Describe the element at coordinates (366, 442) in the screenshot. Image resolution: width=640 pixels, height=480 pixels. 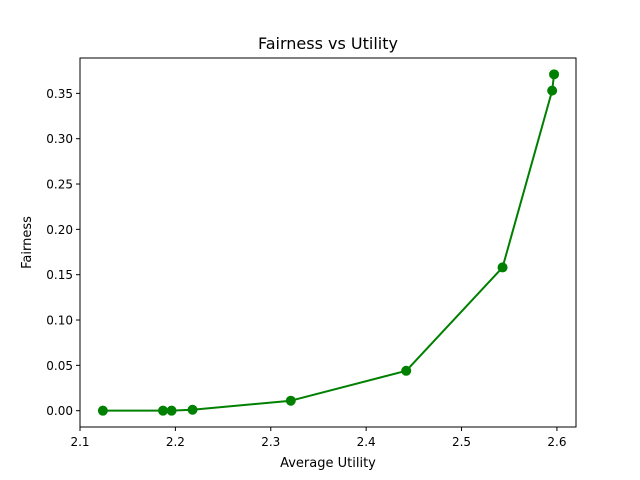
I see `x-tick-label: 2.4` at that location.